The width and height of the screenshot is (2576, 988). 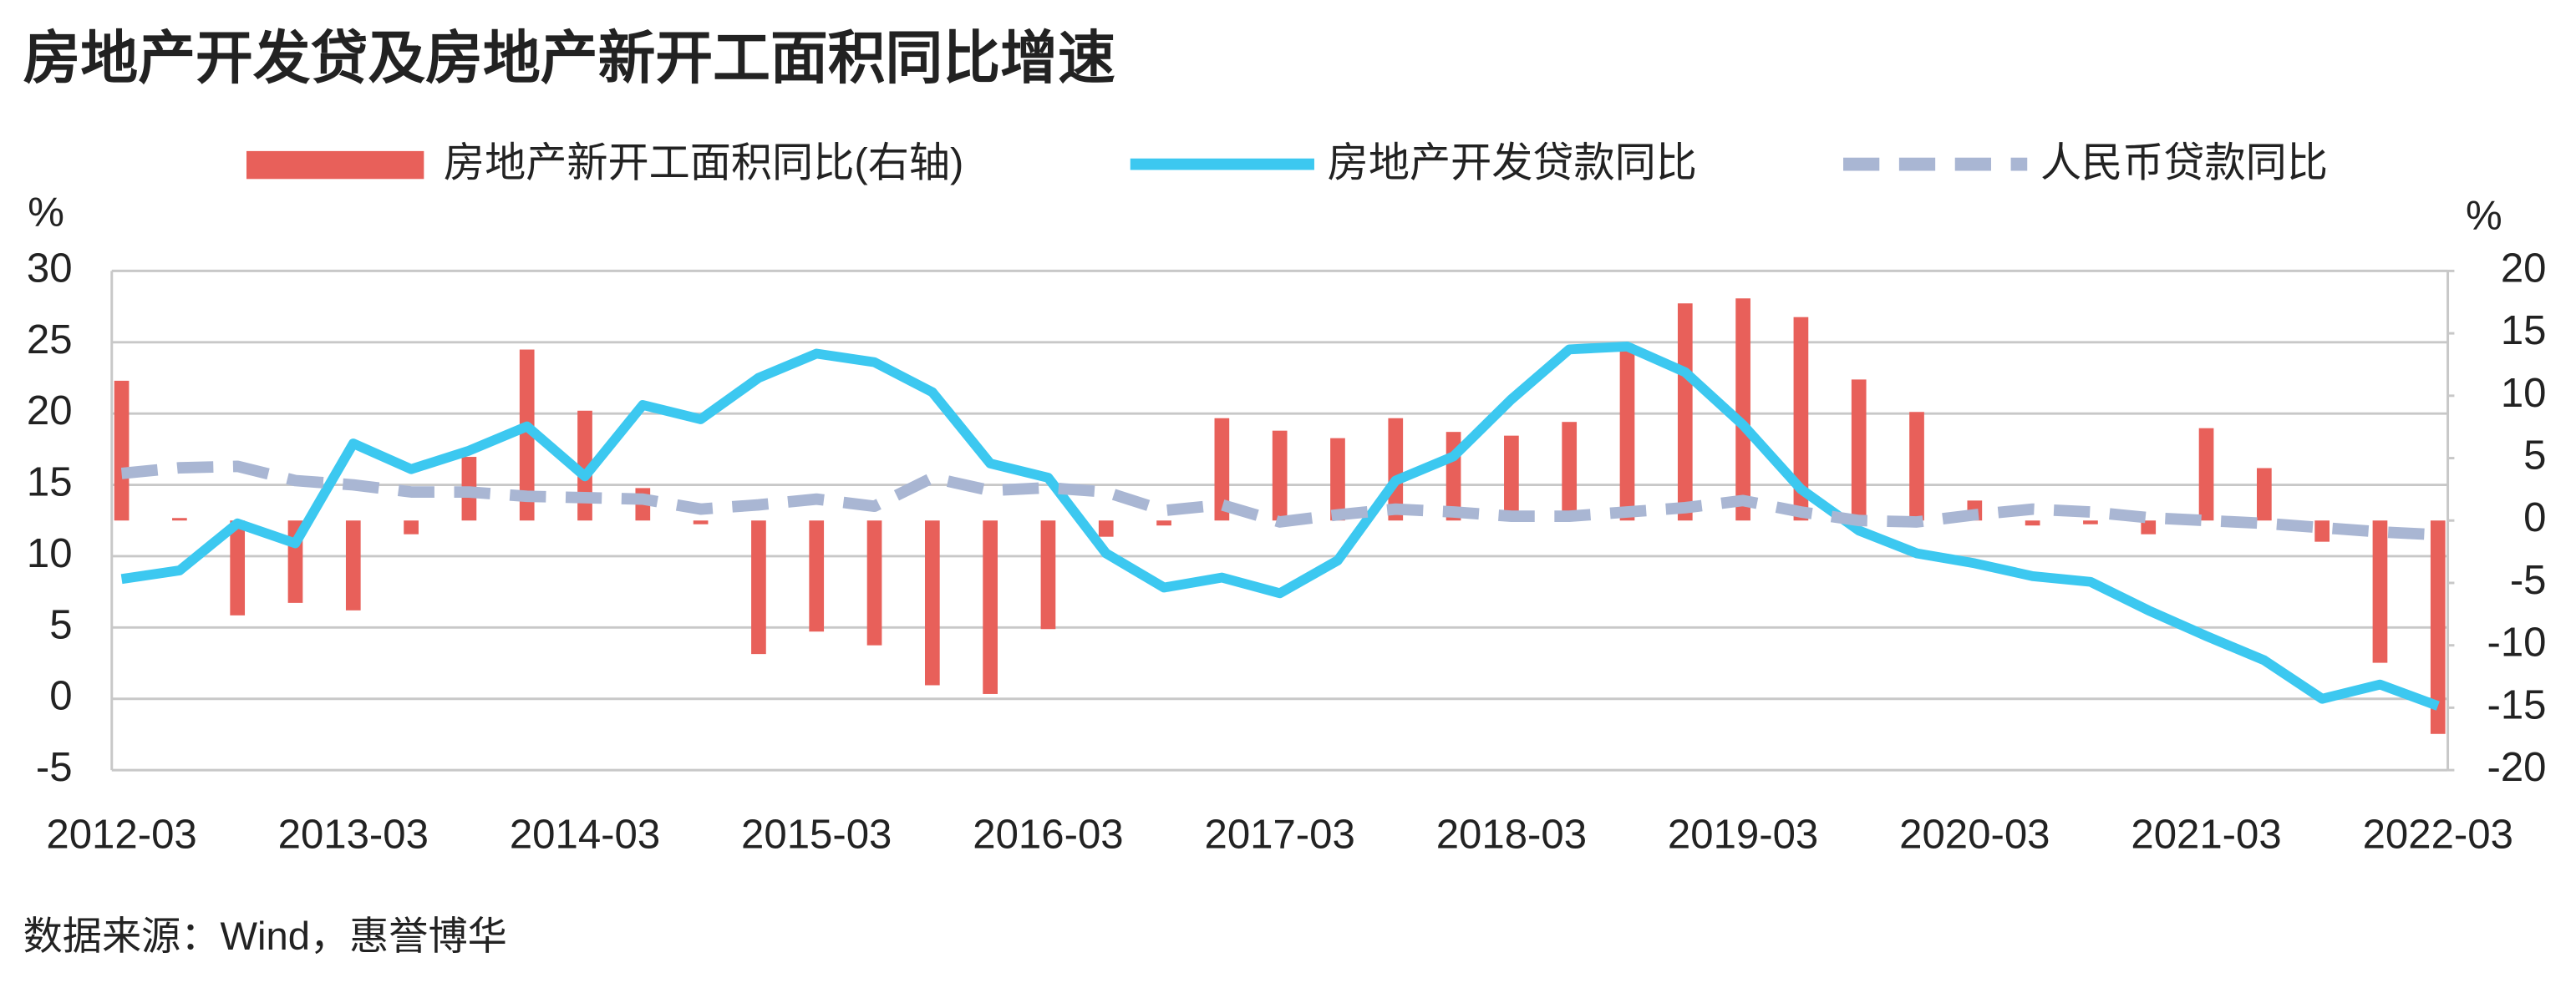 I want to click on x-tick-label: 2014-03, so click(x=585, y=836).